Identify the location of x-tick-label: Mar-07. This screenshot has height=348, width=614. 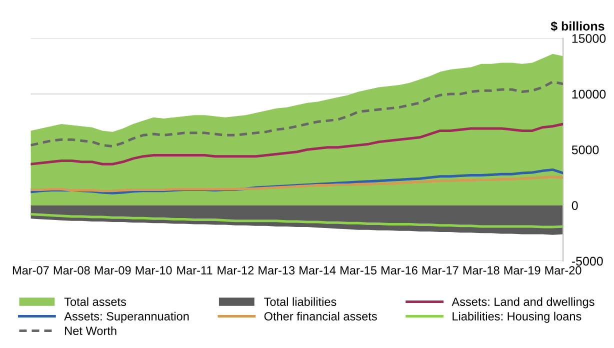
(30, 270).